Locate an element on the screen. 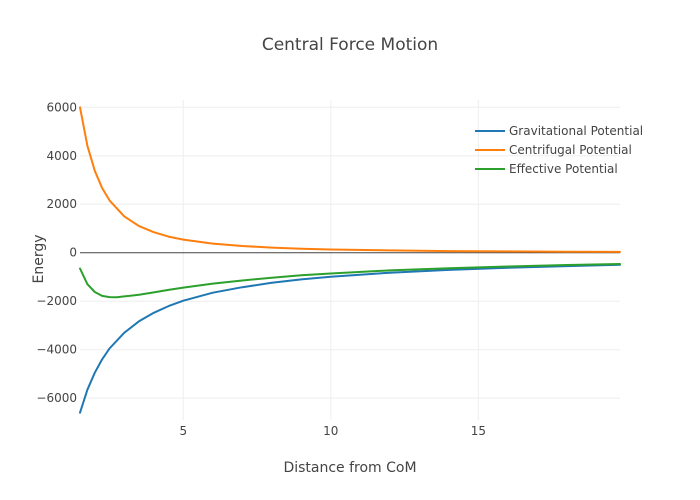  y-tick-label: 0 is located at coordinates (73, 253).